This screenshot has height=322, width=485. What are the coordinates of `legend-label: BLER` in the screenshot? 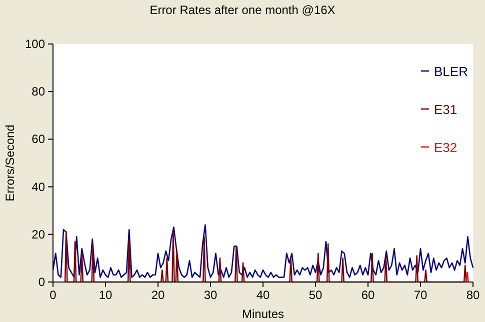 It's located at (451, 71).